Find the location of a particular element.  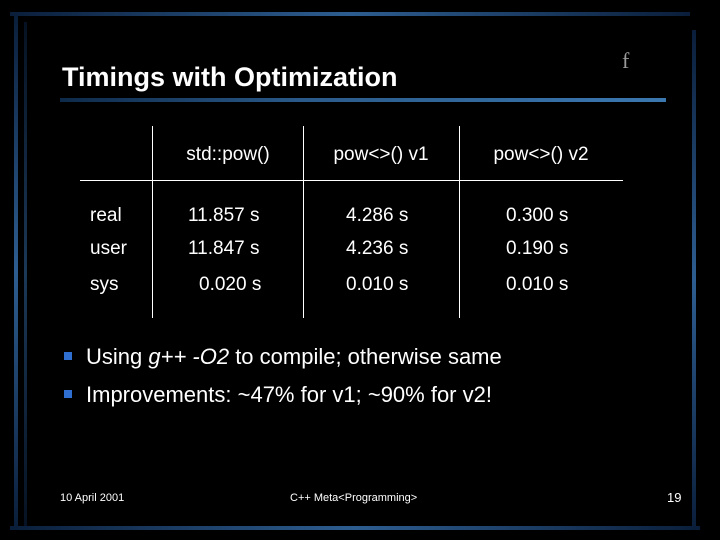

bullet-emphasis: g++ -O2 is located at coordinates (189, 356).